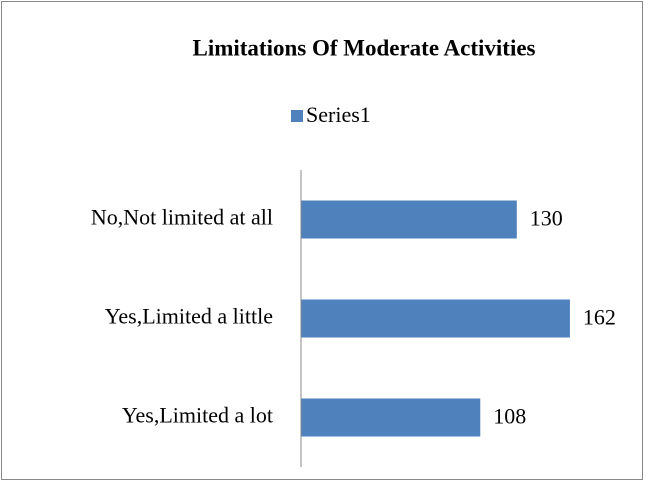 Image resolution: width=653 pixels, height=488 pixels. I want to click on data-label: 130, so click(546, 218).